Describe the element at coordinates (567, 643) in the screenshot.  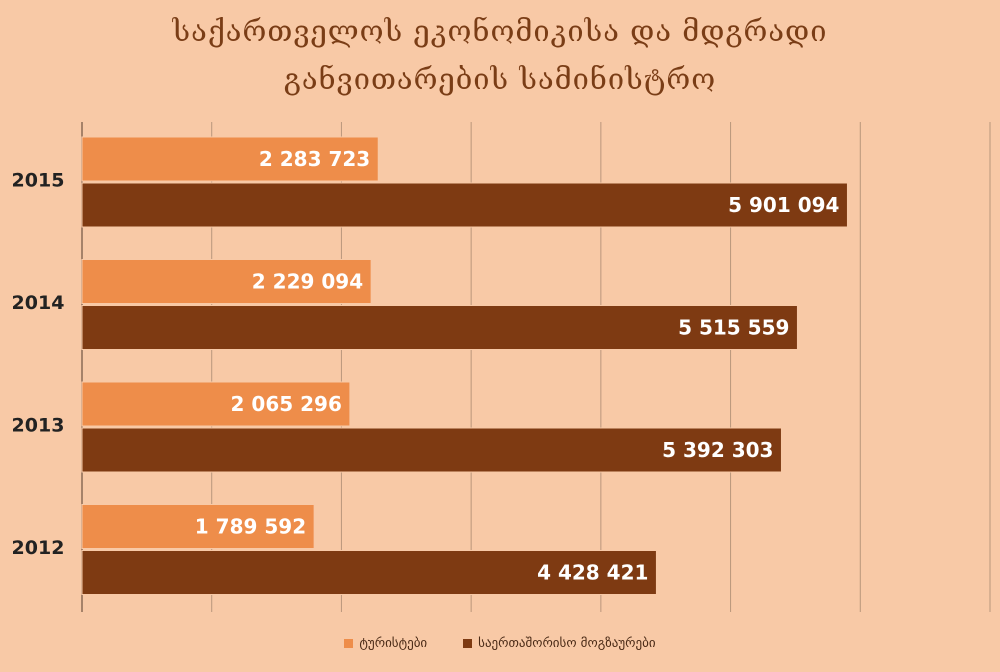
I see `legend-label-international-travelers: საერთაშორისო მოგზაურები` at that location.